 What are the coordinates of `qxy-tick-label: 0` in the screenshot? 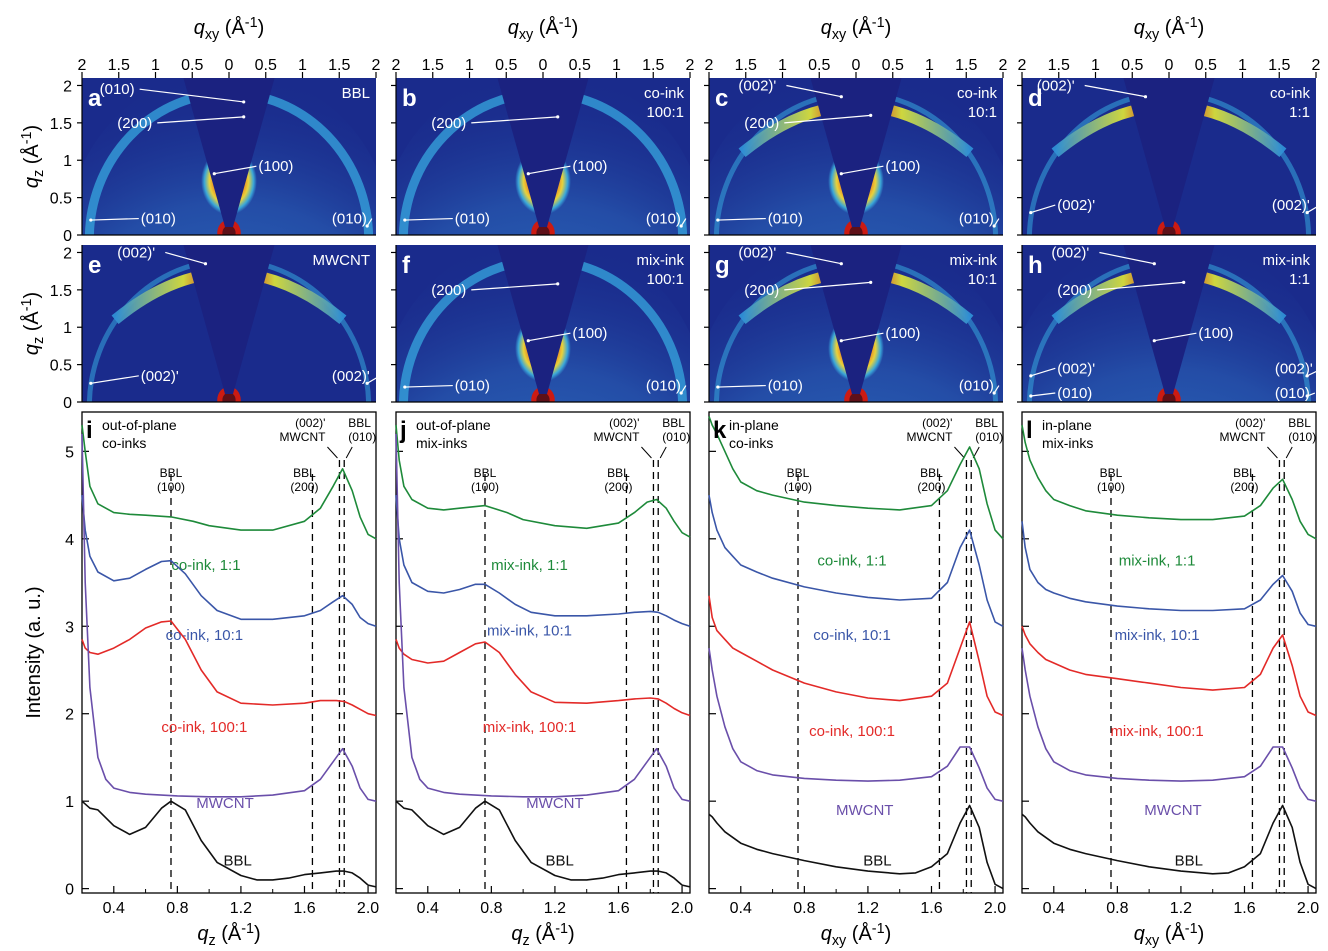 It's located at (1169, 65).